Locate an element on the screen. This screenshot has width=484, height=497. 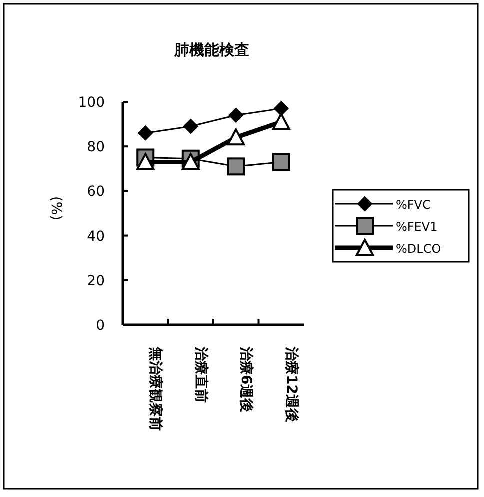
y-tick-label: 20 is located at coordinates (96, 281).